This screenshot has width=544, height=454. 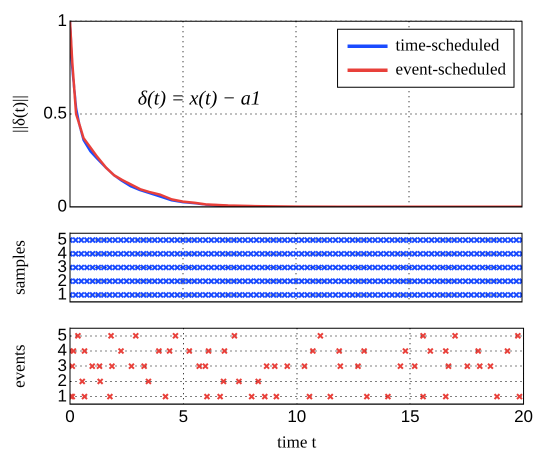 What do you see at coordinates (448, 45) in the screenshot?
I see `legend-label: time-scheduled` at bounding box center [448, 45].